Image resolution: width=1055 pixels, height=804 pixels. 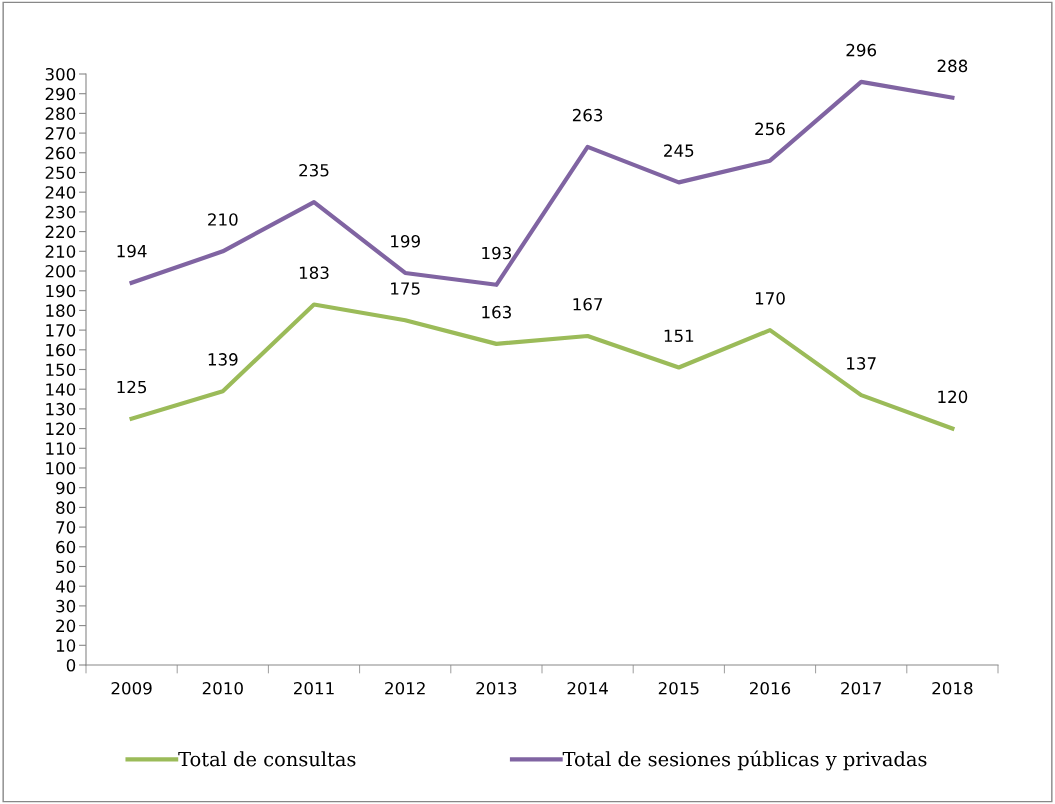 What do you see at coordinates (679, 150) in the screenshot?
I see `data-label: 245` at bounding box center [679, 150].